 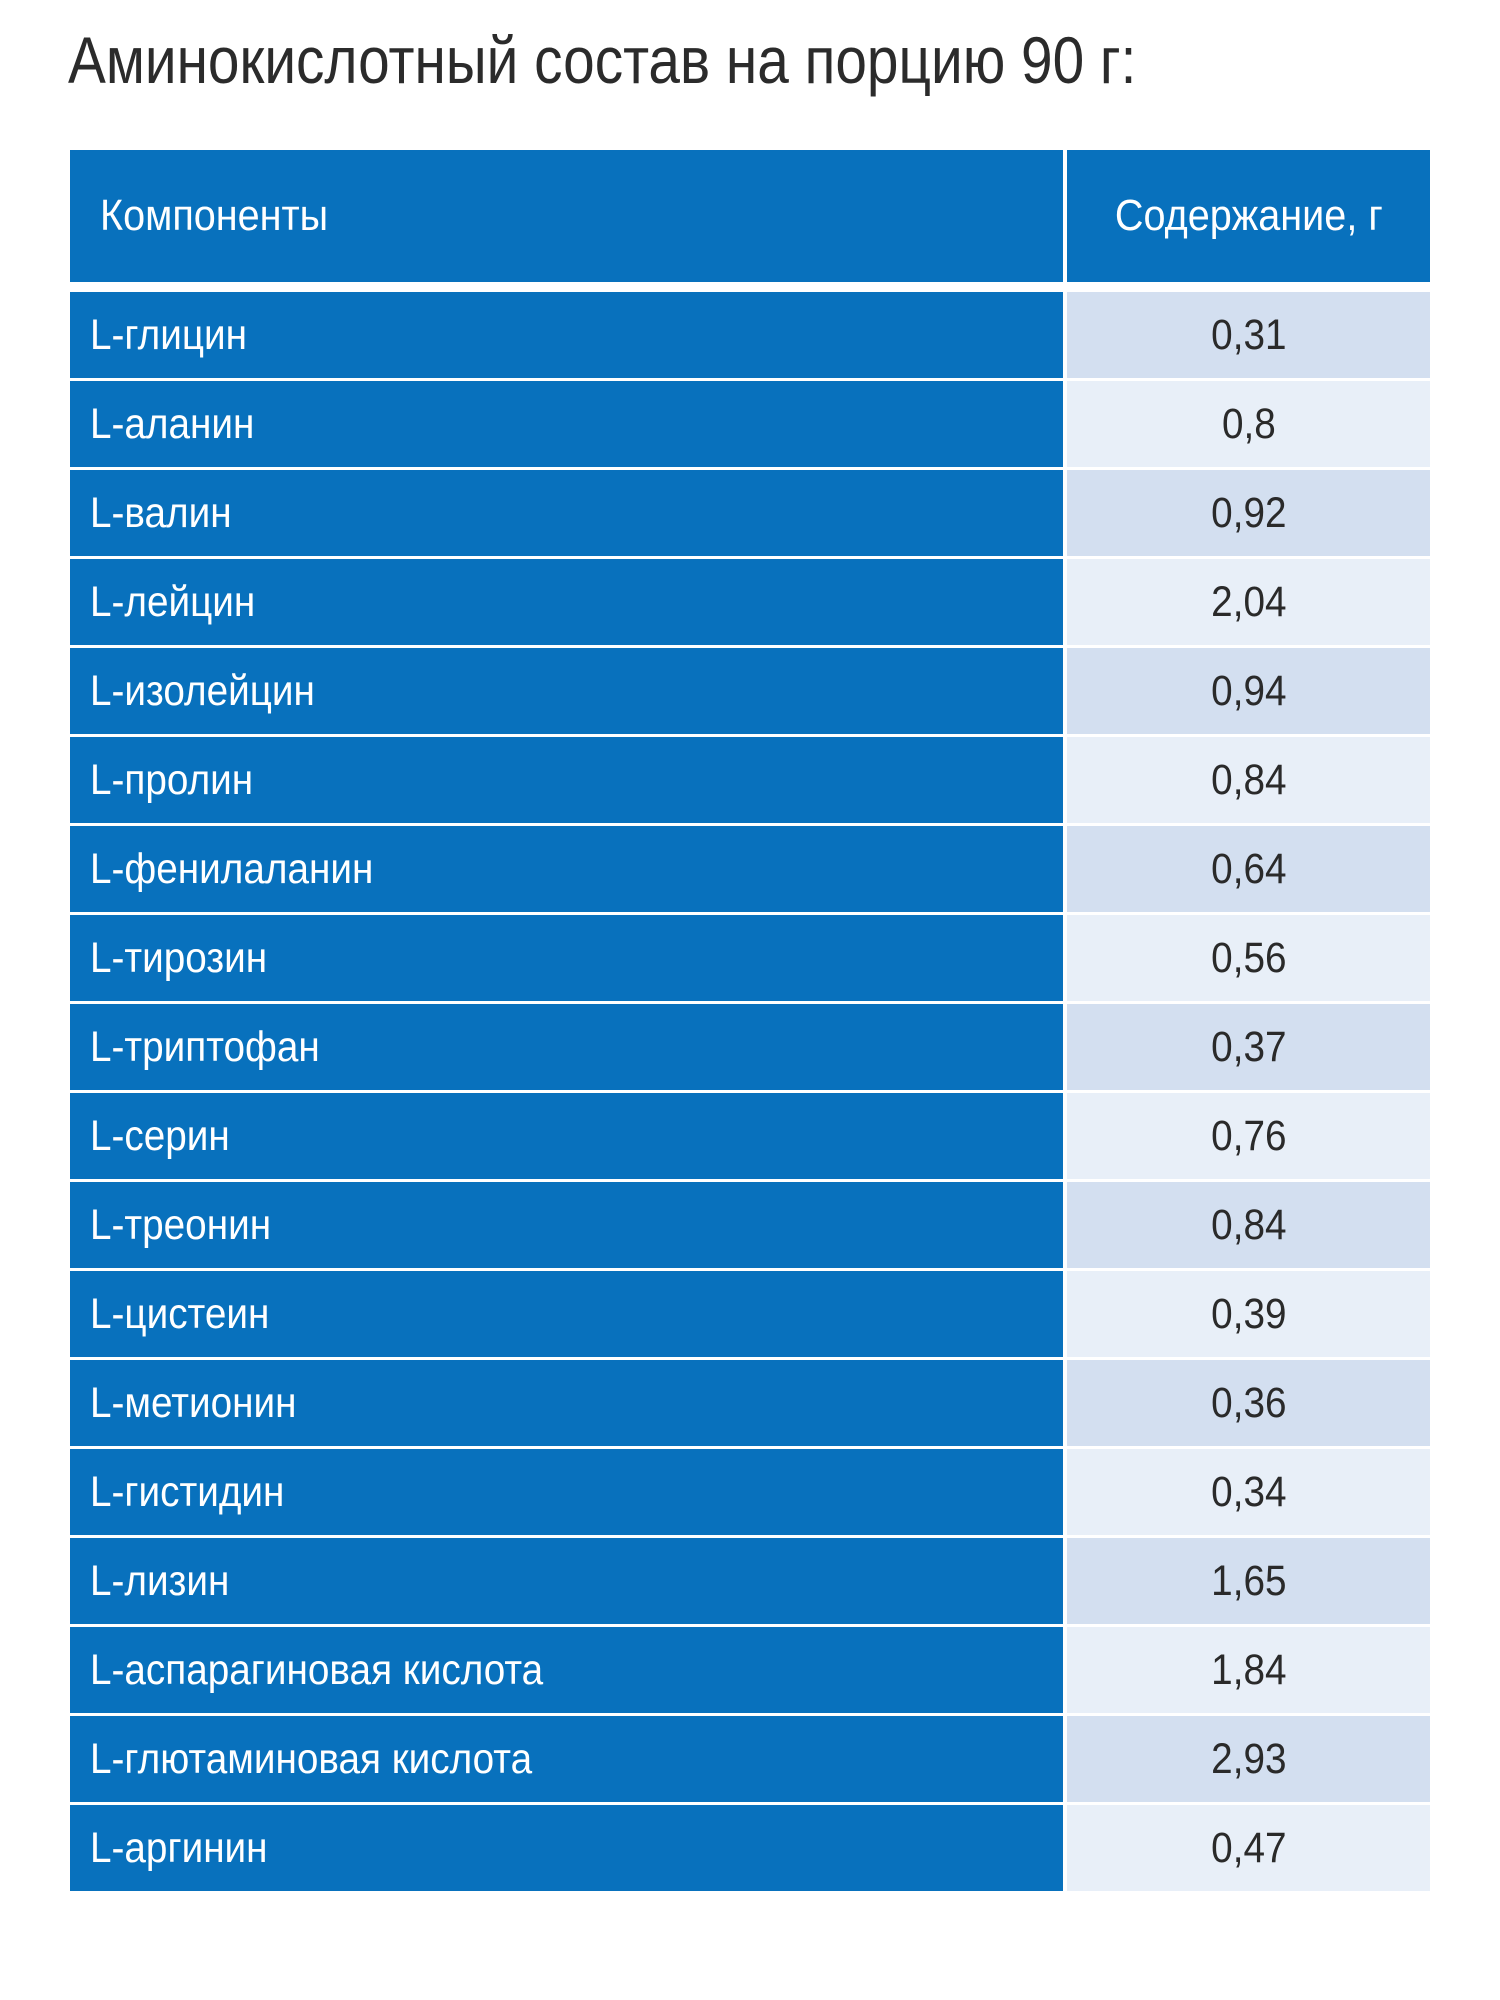 I want to click on component-name-cell: L-треонин, so click(x=566, y=1225).